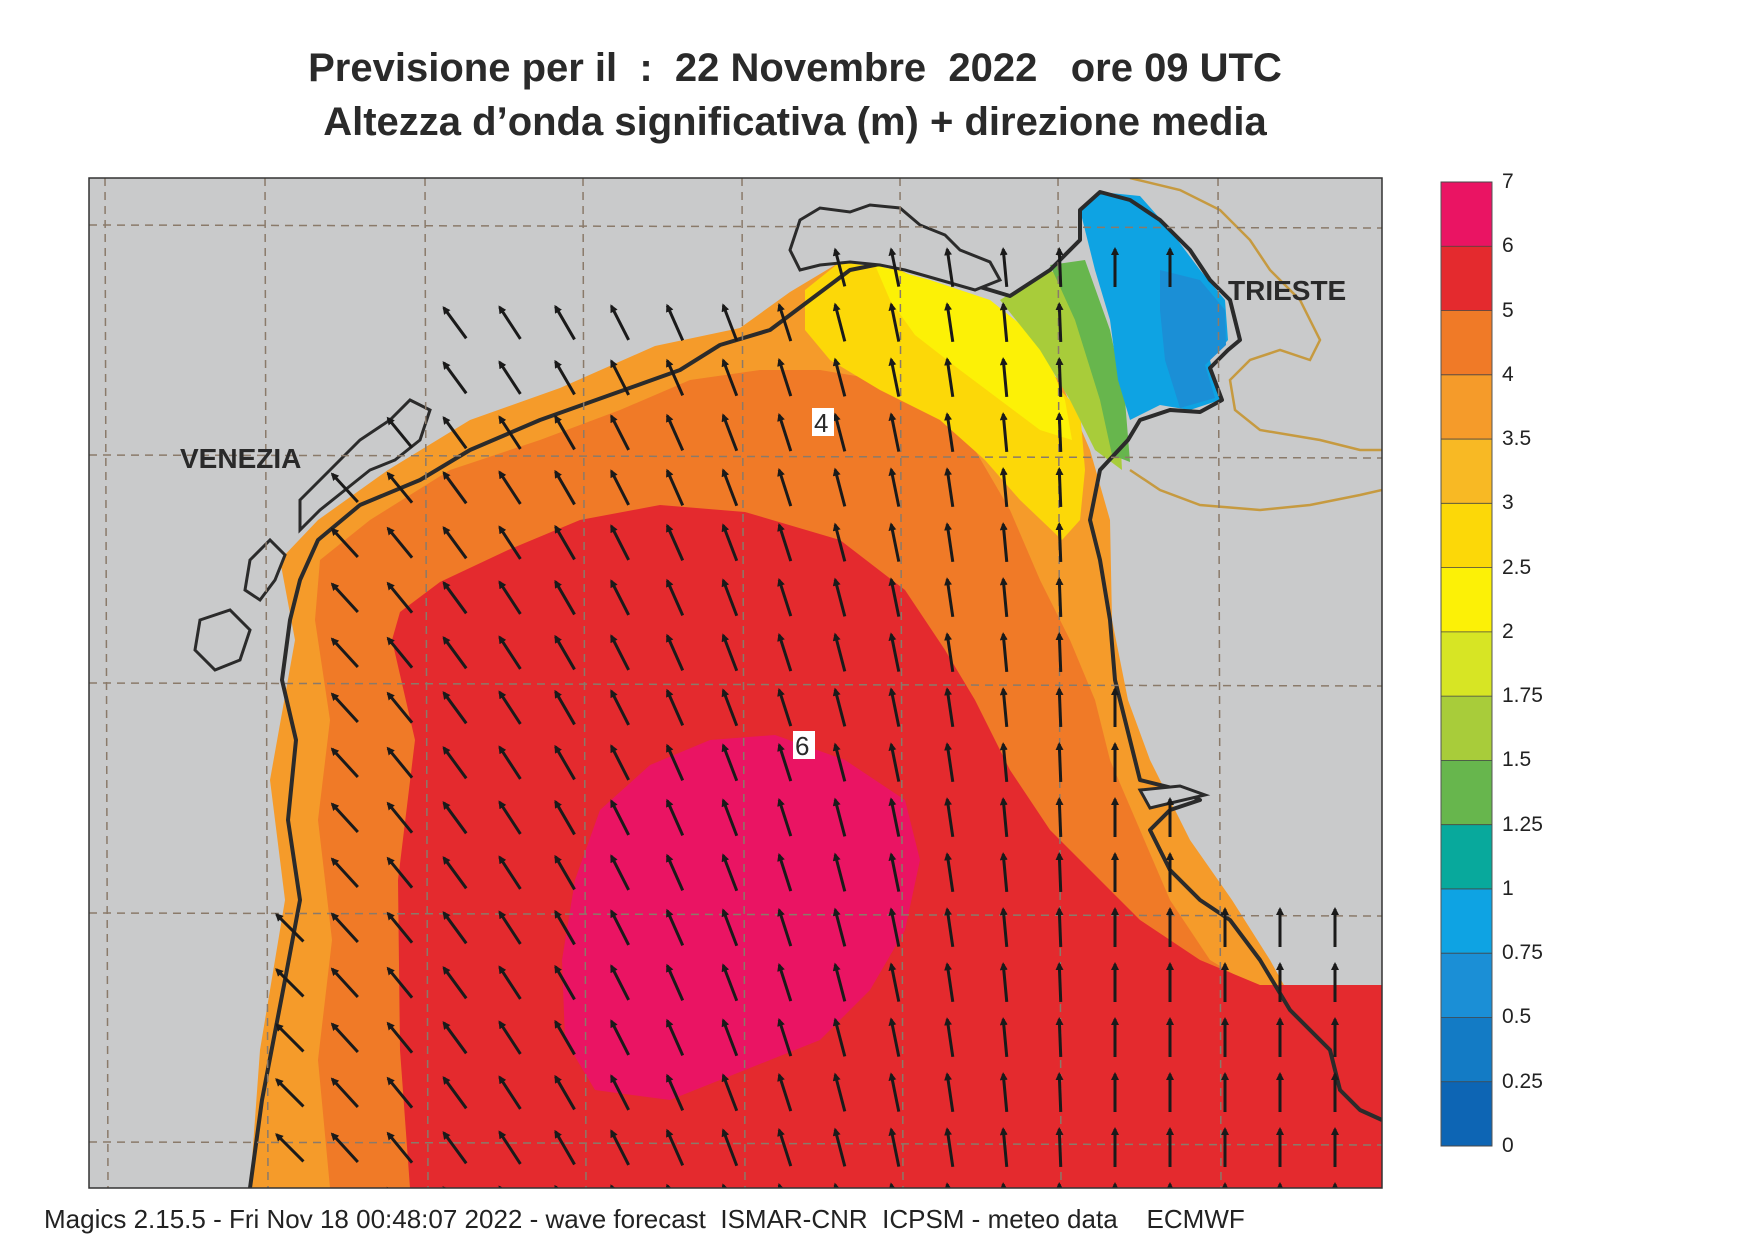 This screenshot has height=1242, width=1755. I want to click on contour-label-6: 6, so click(802, 746).